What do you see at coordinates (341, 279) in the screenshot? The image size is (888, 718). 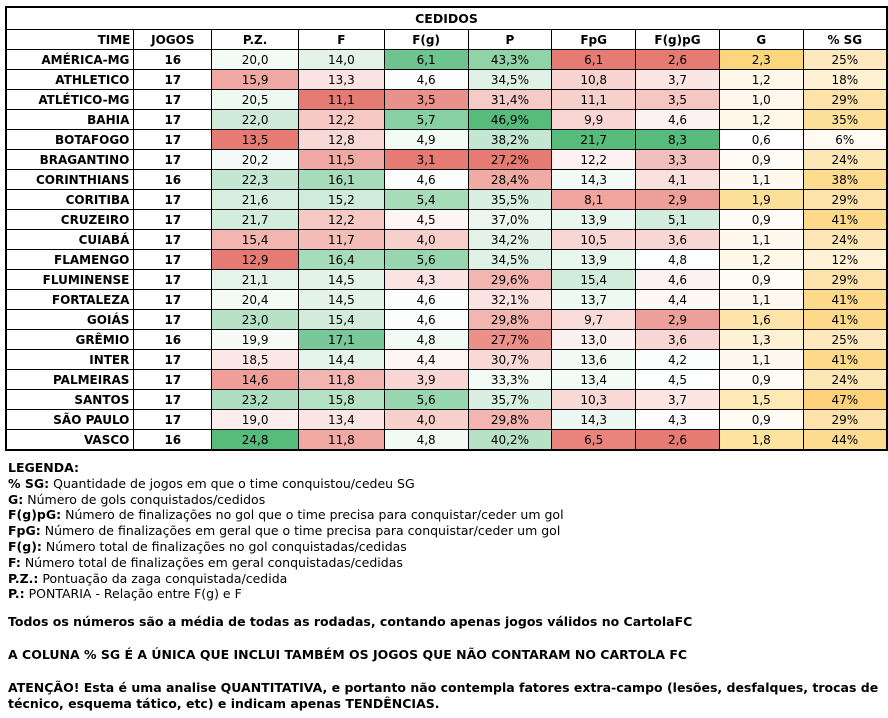 I see `table-cell: 14,5` at bounding box center [341, 279].